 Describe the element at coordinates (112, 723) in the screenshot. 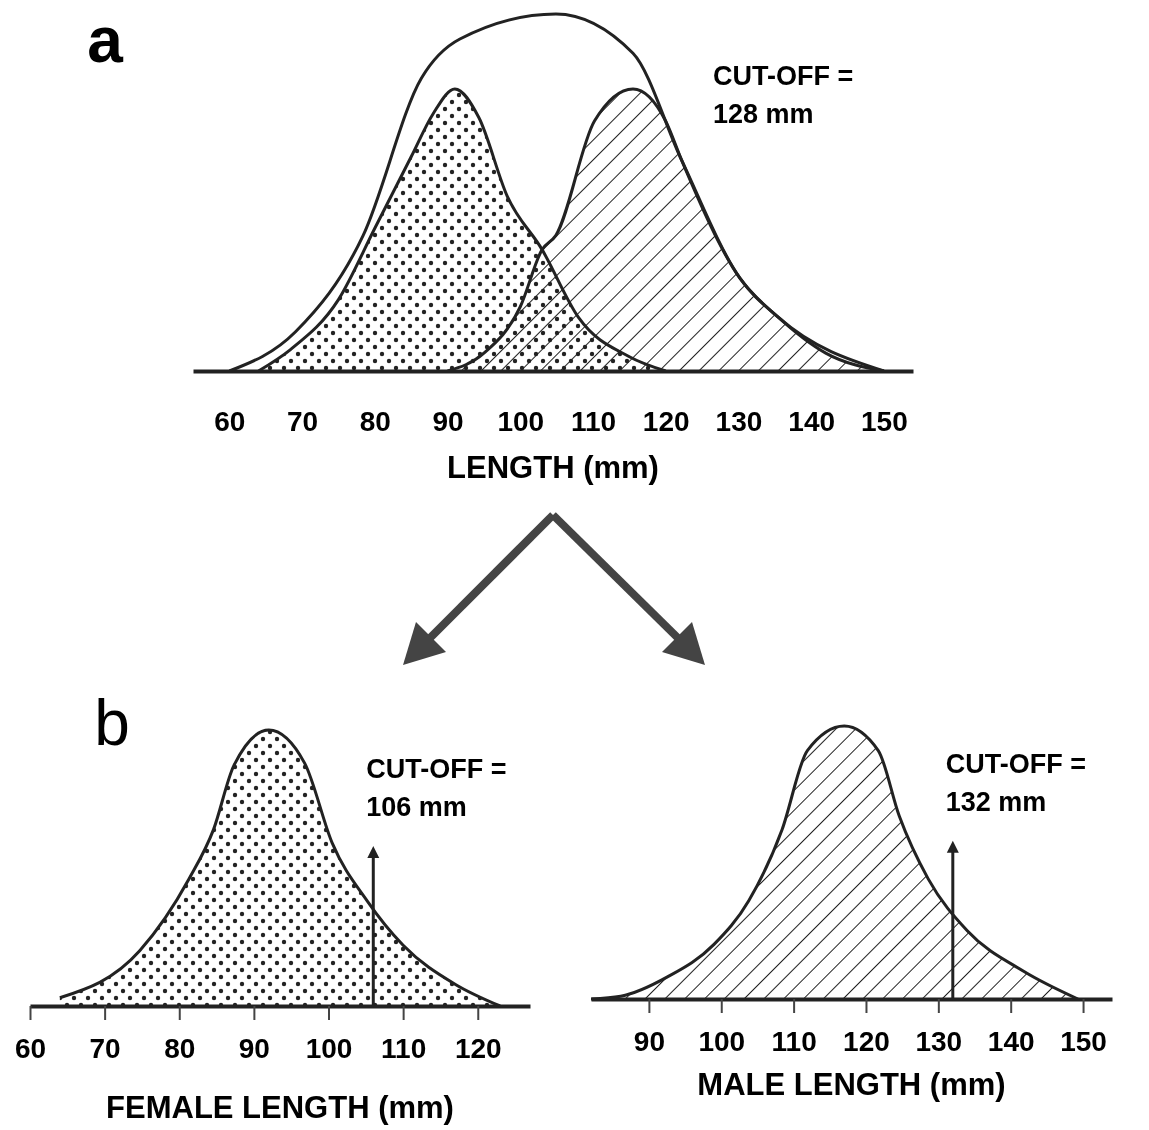

I see `annotation: b` at that location.